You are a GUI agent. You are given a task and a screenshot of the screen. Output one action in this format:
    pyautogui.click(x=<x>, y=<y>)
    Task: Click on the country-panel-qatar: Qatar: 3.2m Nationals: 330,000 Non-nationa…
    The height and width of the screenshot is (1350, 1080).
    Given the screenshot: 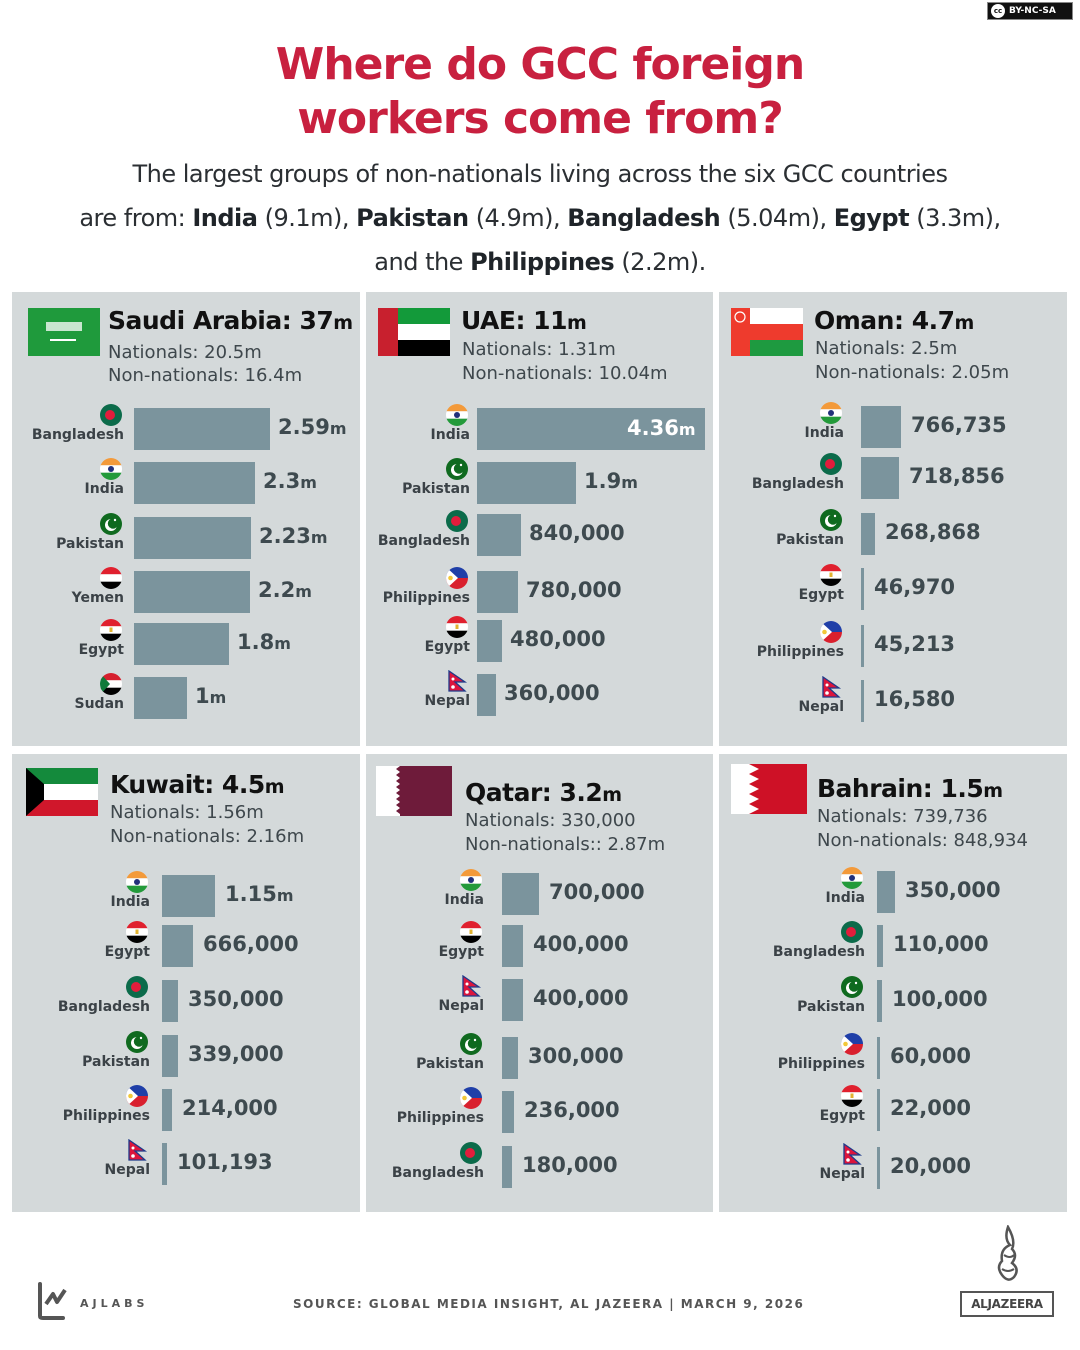 What is the action you would take?
    pyautogui.click(x=539, y=983)
    